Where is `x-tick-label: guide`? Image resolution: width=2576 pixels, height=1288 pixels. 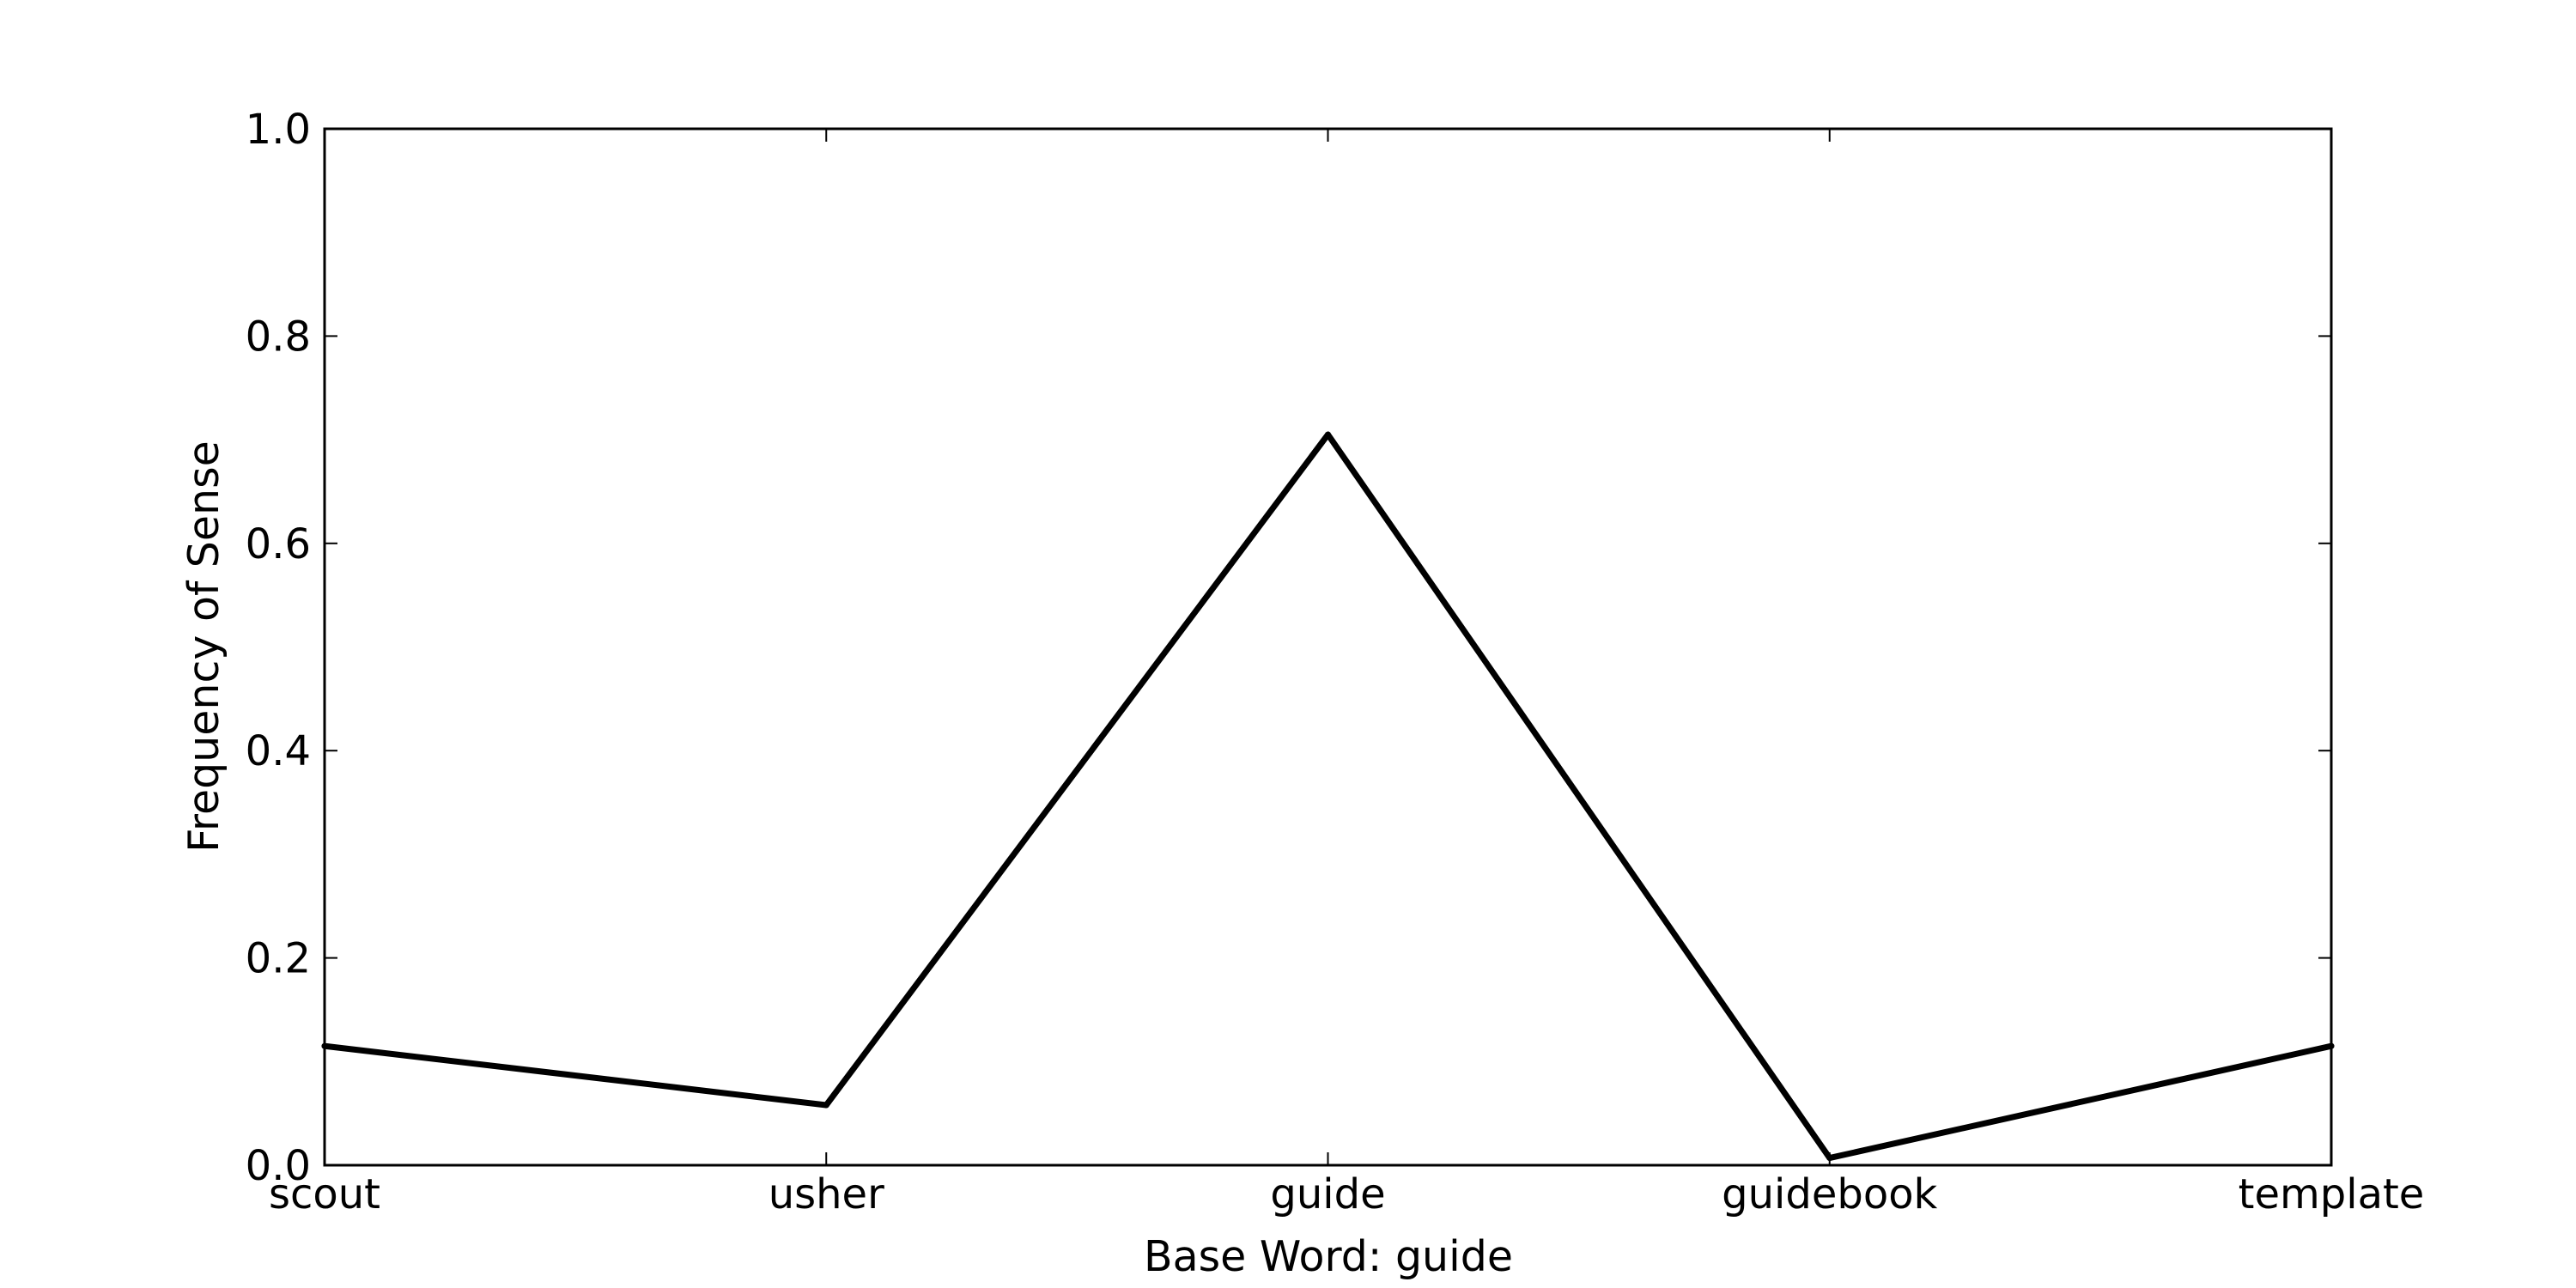
x-tick-label: guide is located at coordinates (1327, 1194).